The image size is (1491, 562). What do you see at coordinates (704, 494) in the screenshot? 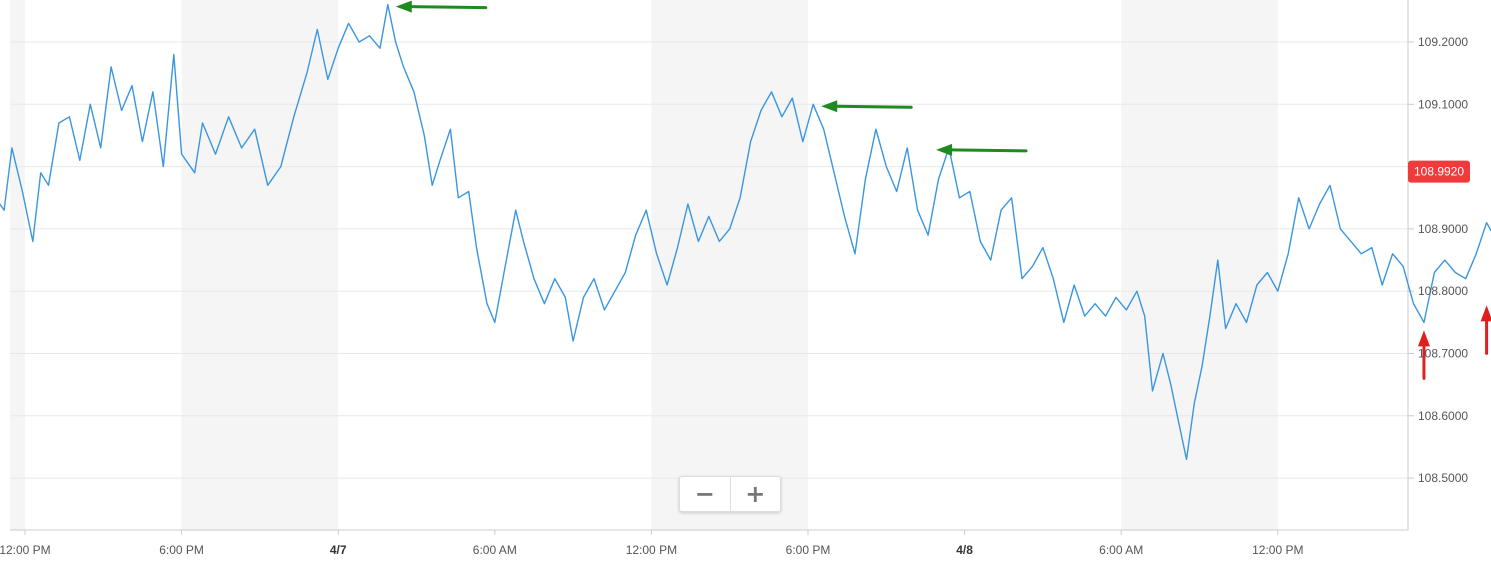
I see `zoom-out-button: −` at bounding box center [704, 494].